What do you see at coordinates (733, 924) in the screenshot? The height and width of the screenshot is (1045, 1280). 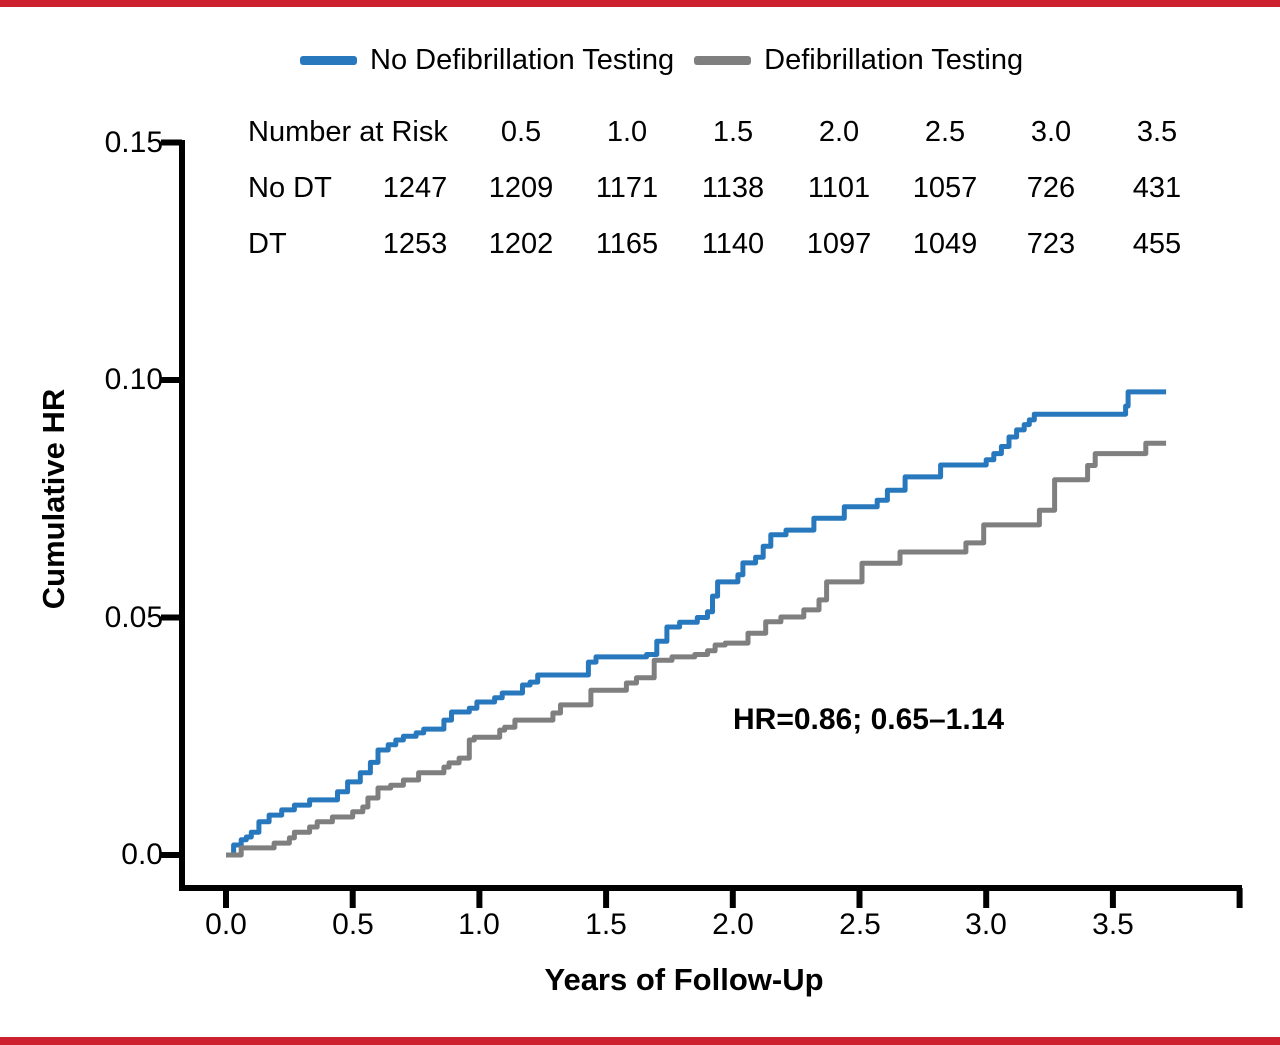 I see `x-tick-label: 2.0` at bounding box center [733, 924].